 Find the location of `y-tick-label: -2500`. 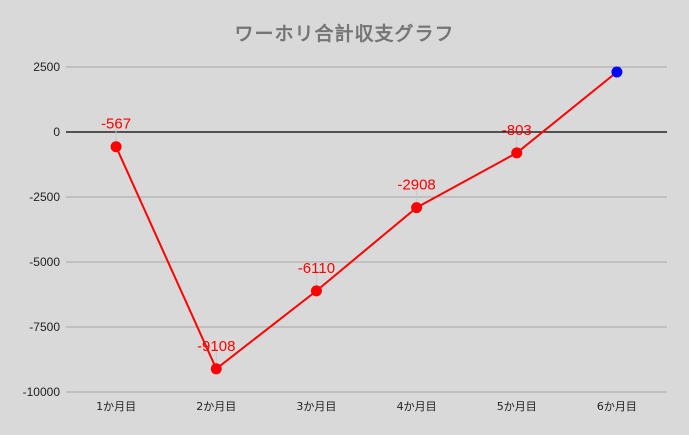

y-tick-label: -2500 is located at coordinates (44, 197).